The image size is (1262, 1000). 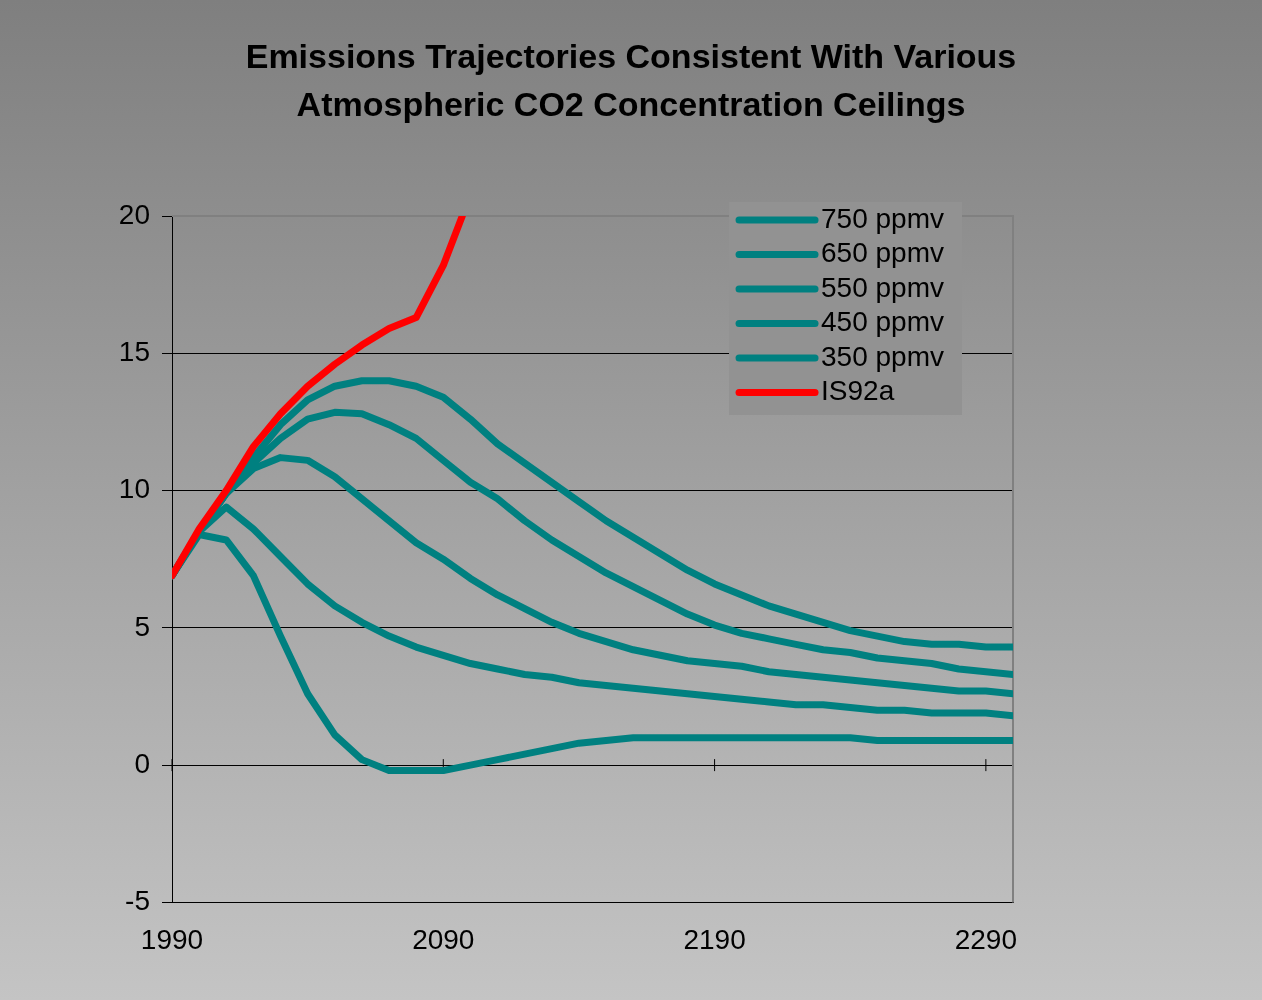 I want to click on y-tick-label: 0, so click(x=142, y=763).